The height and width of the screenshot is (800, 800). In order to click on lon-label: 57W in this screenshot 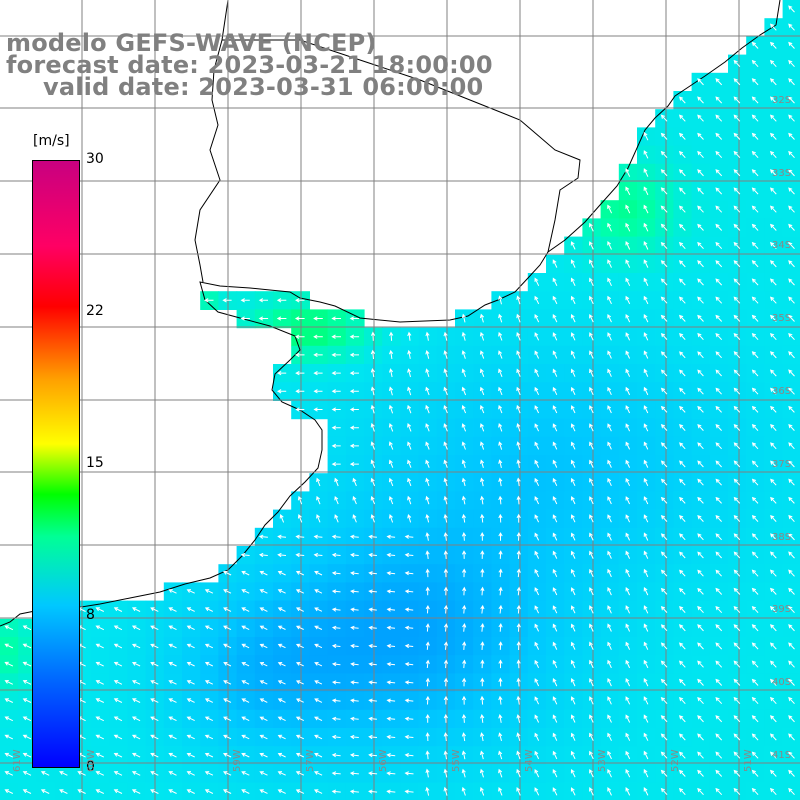, I will do `click(310, 760)`.